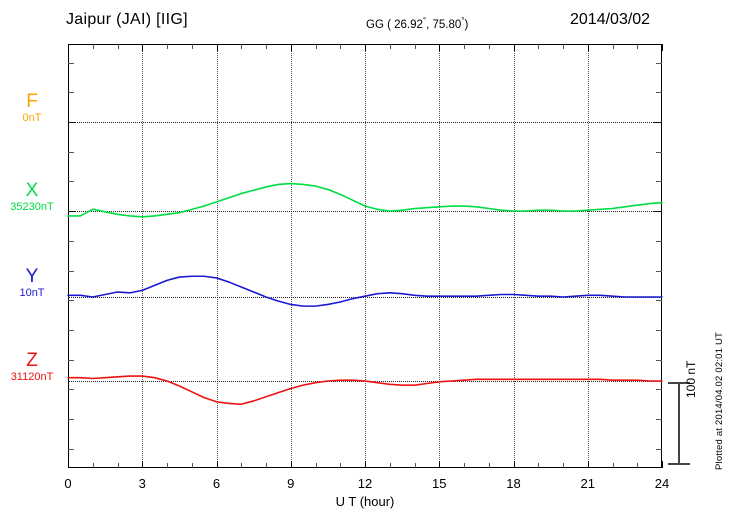 The height and width of the screenshot is (520, 730). I want to click on component-baseline-y: 10nT, so click(32, 292).